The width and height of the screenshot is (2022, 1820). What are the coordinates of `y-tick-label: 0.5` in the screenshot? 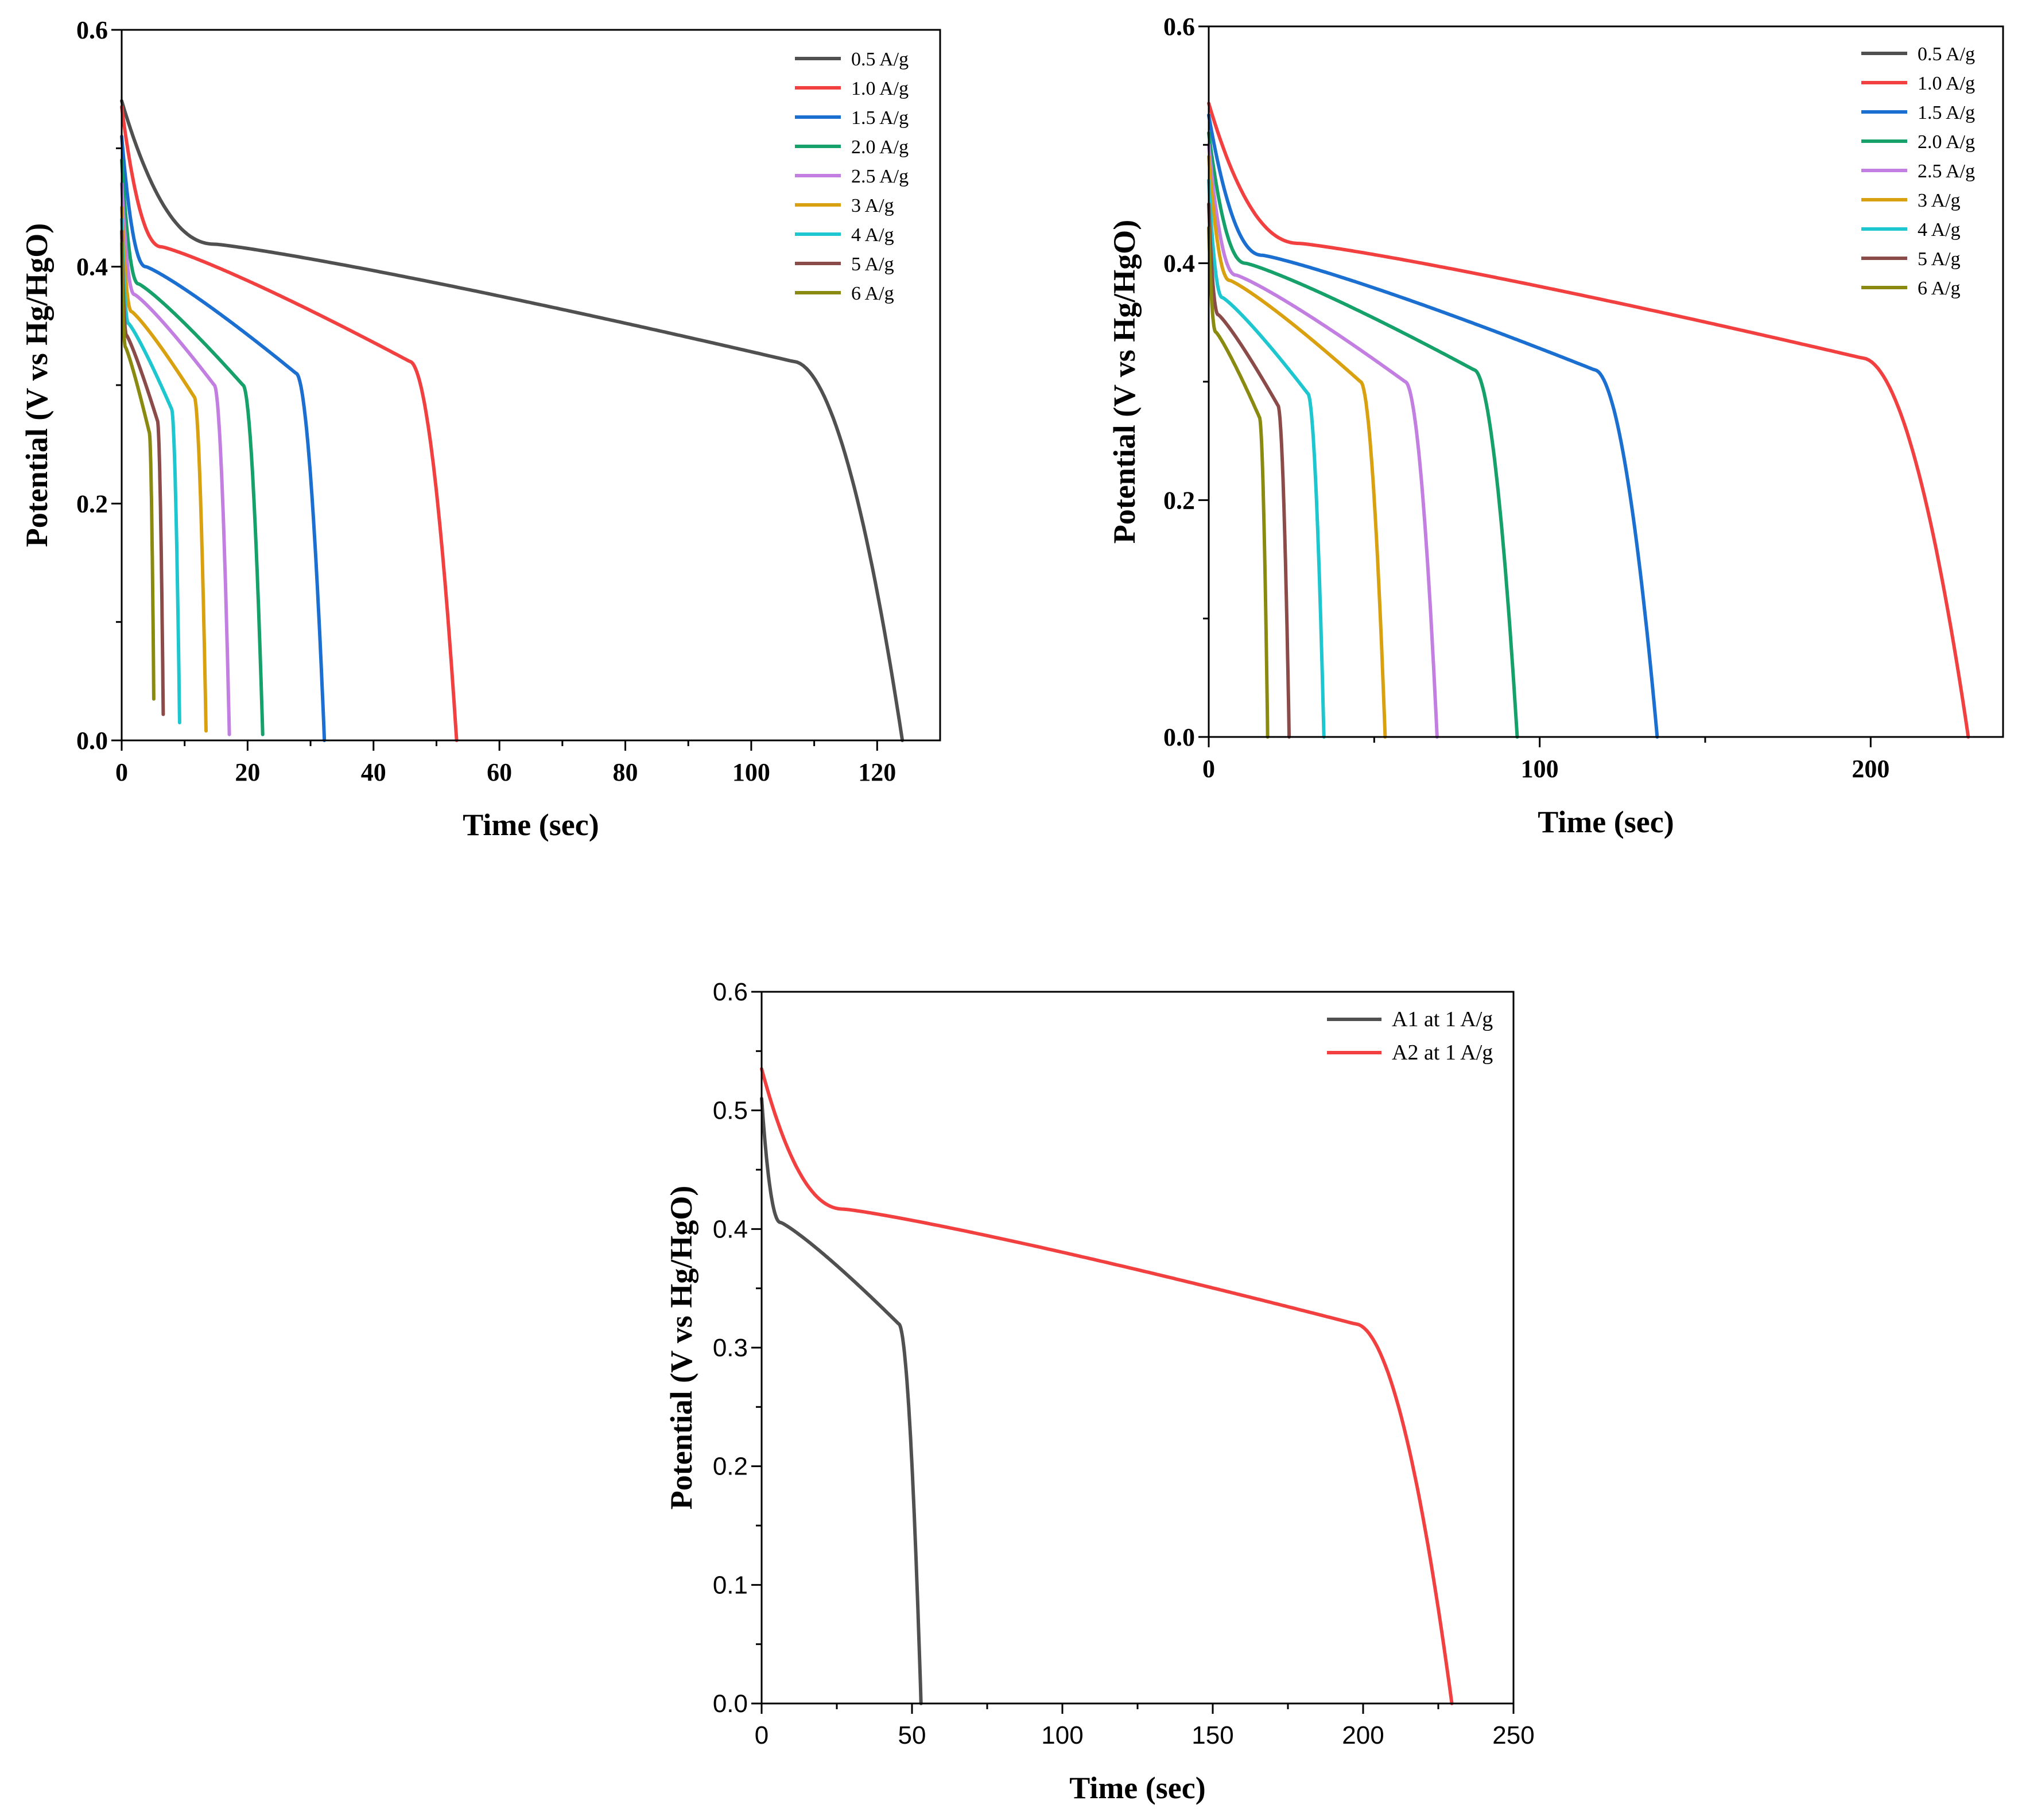 It's located at (730, 1111).